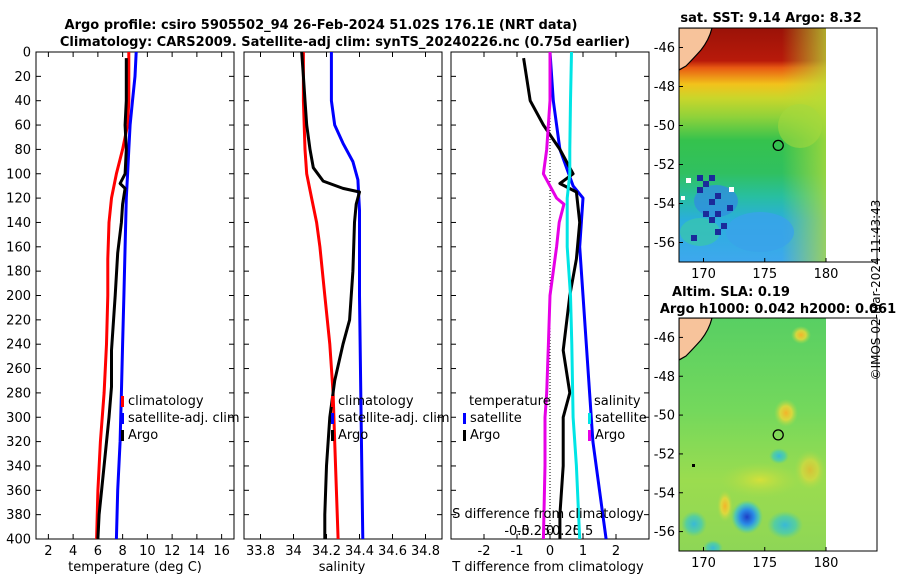  I want to click on legend-label-satellite-clim: satellite-adj. clim, so click(184, 418).